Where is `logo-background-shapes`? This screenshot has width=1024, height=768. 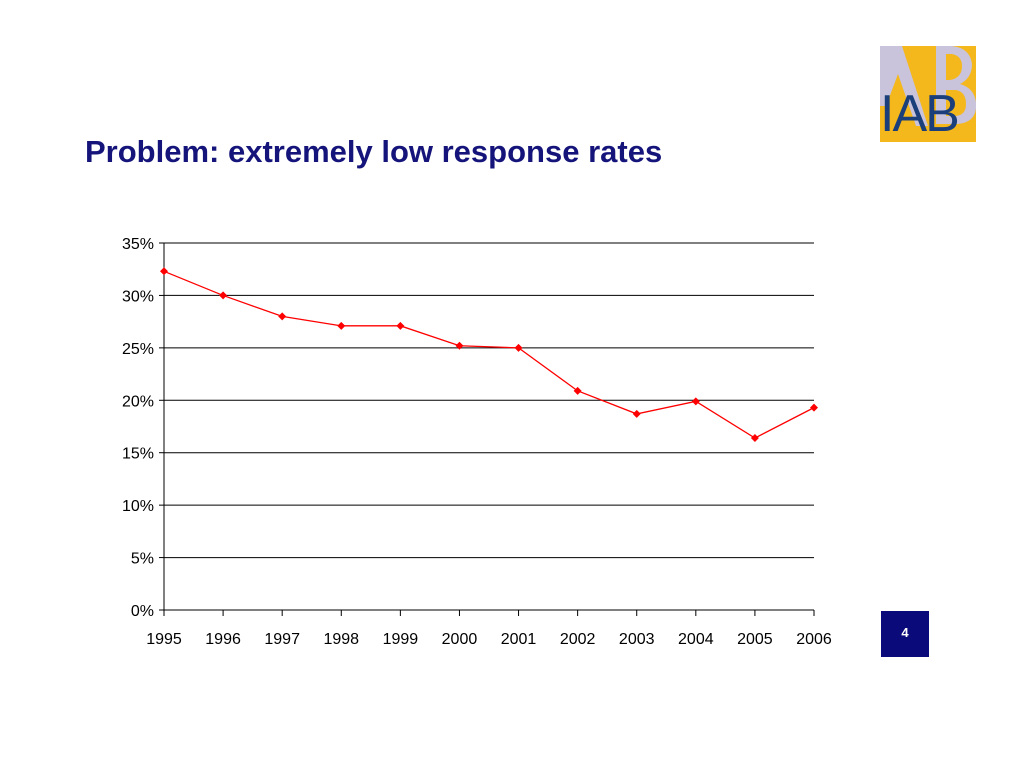 logo-background-shapes is located at coordinates (928, 86).